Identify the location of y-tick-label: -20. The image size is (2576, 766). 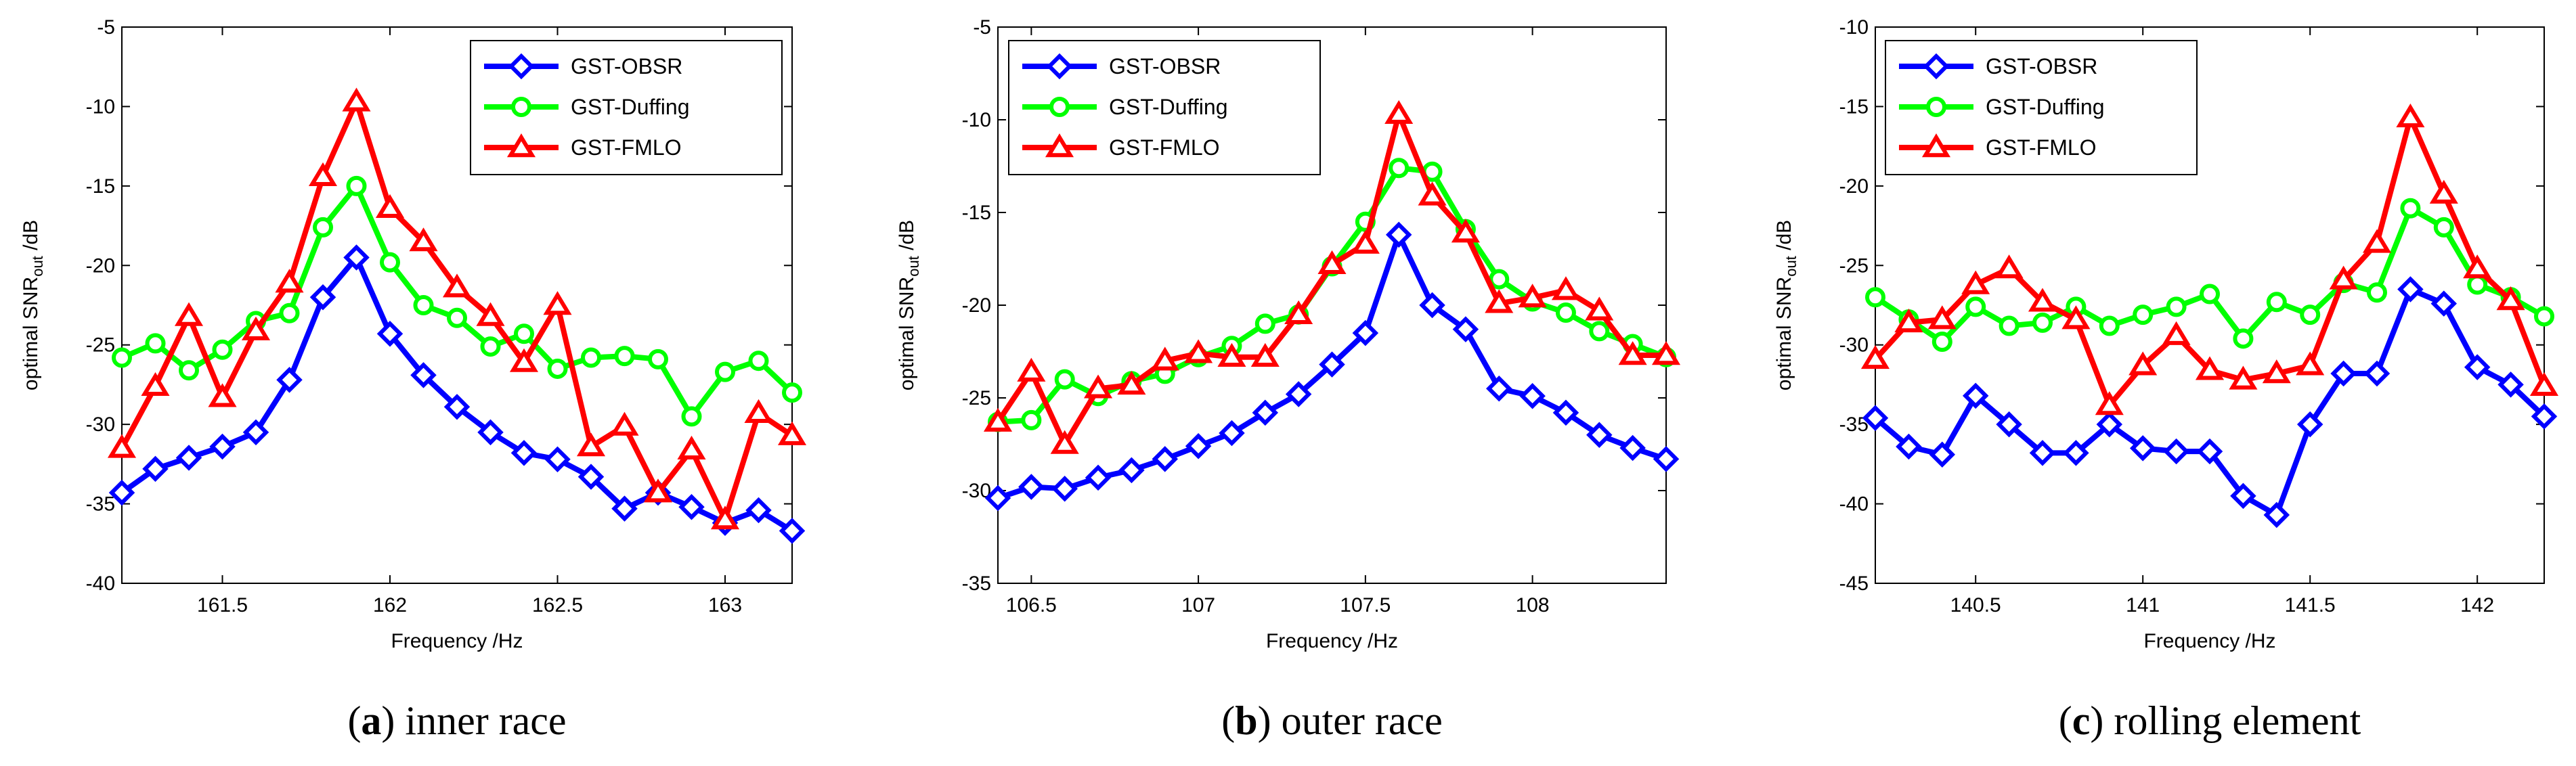
(1854, 186).